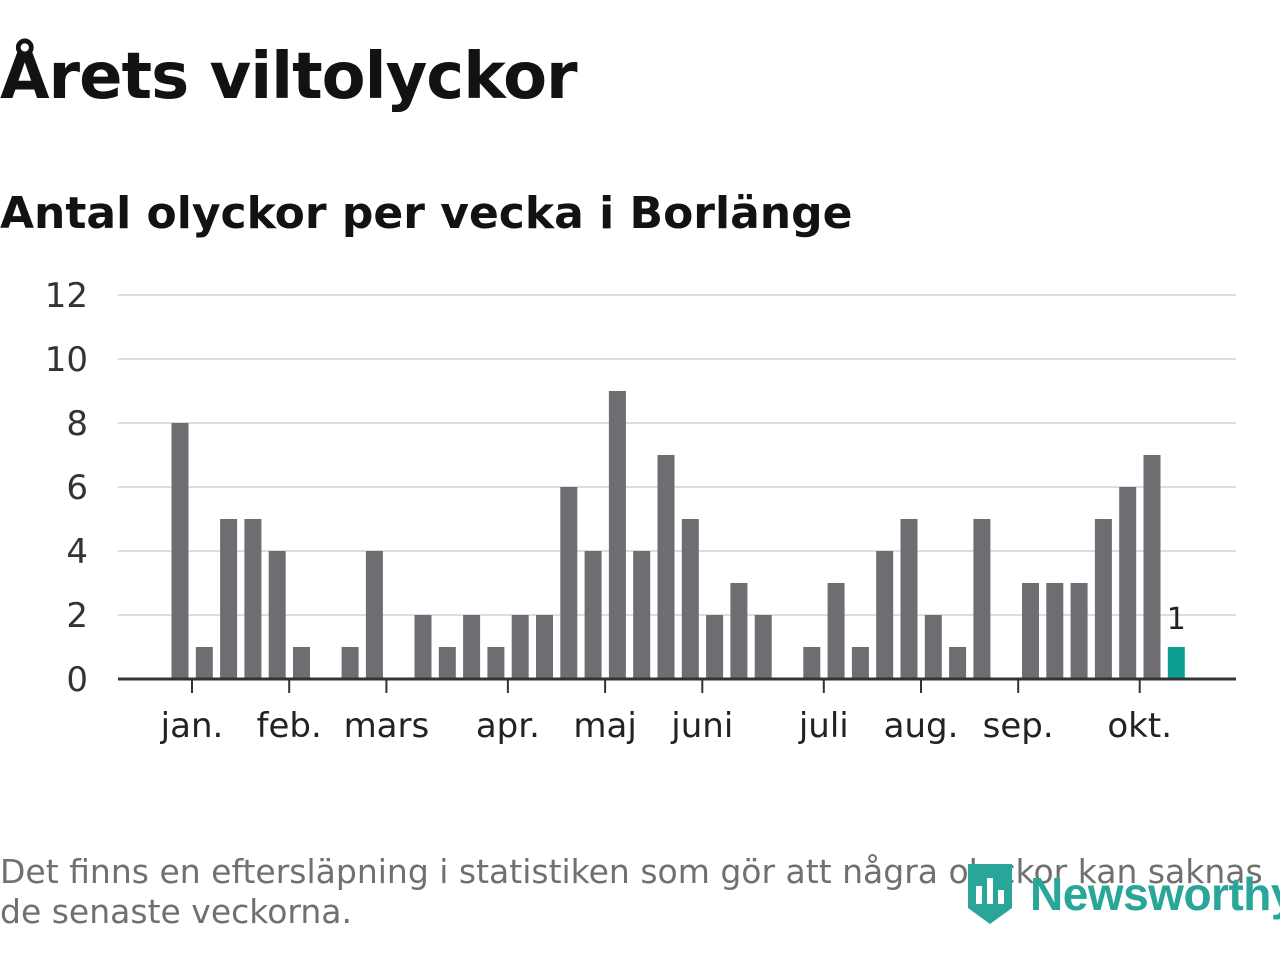 Image resolution: width=1280 pixels, height=960 pixels. What do you see at coordinates (77, 552) in the screenshot?
I see `y-tick-label: 4` at bounding box center [77, 552].